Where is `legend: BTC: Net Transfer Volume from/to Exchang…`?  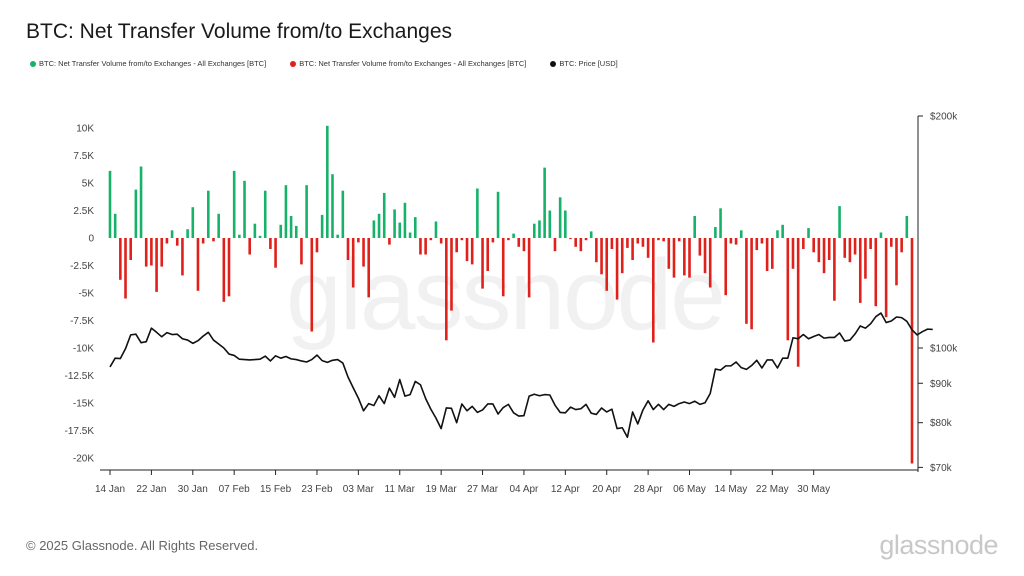
legend: BTC: Net Transfer Volume from/to Exchang… is located at coordinates (324, 63).